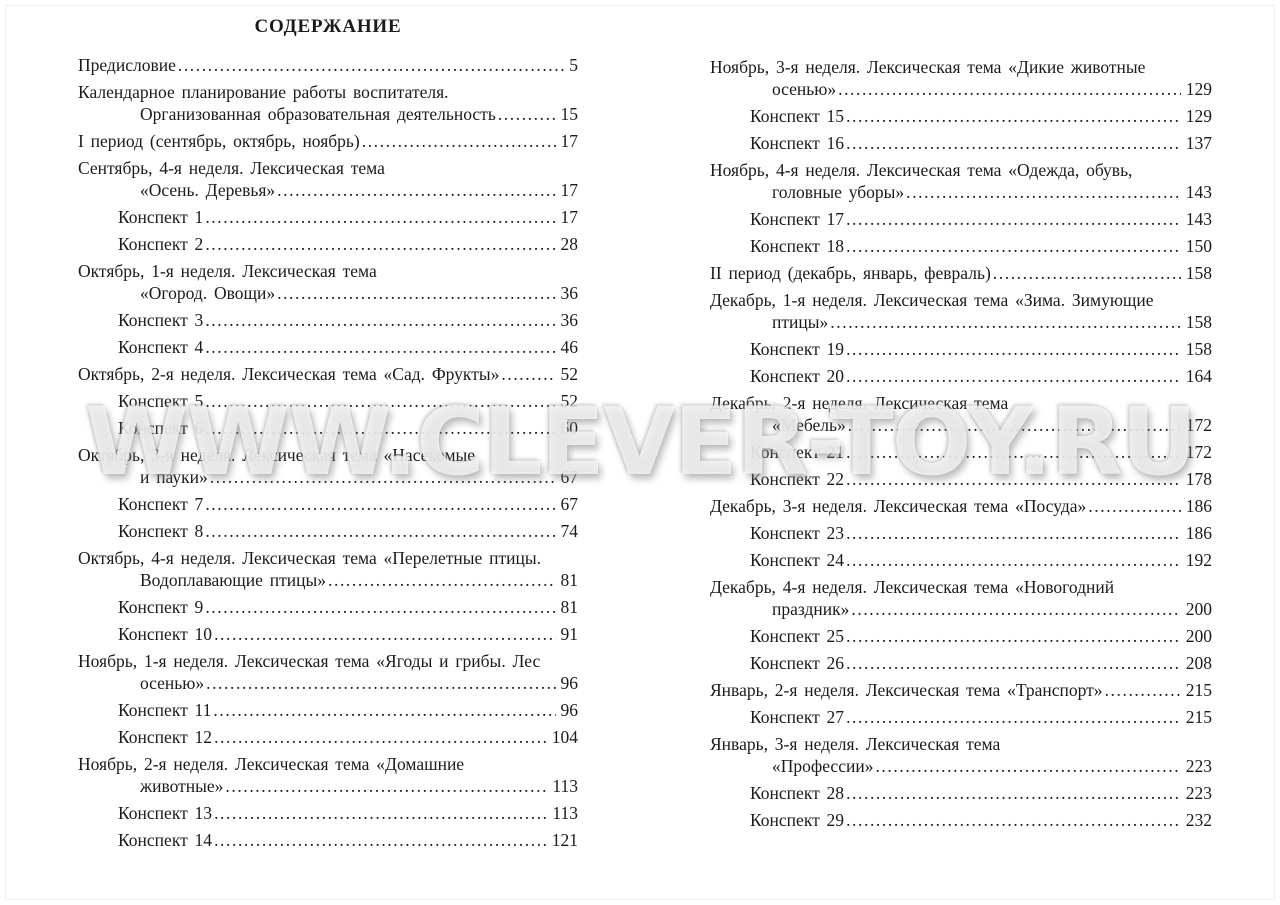  Describe the element at coordinates (328, 428) in the screenshot. I see `toc-entry: Конспект 6 60` at that location.